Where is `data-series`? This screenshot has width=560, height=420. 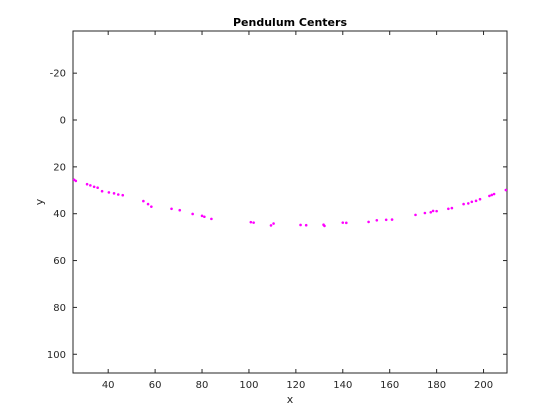
data-series is located at coordinates (290, 203).